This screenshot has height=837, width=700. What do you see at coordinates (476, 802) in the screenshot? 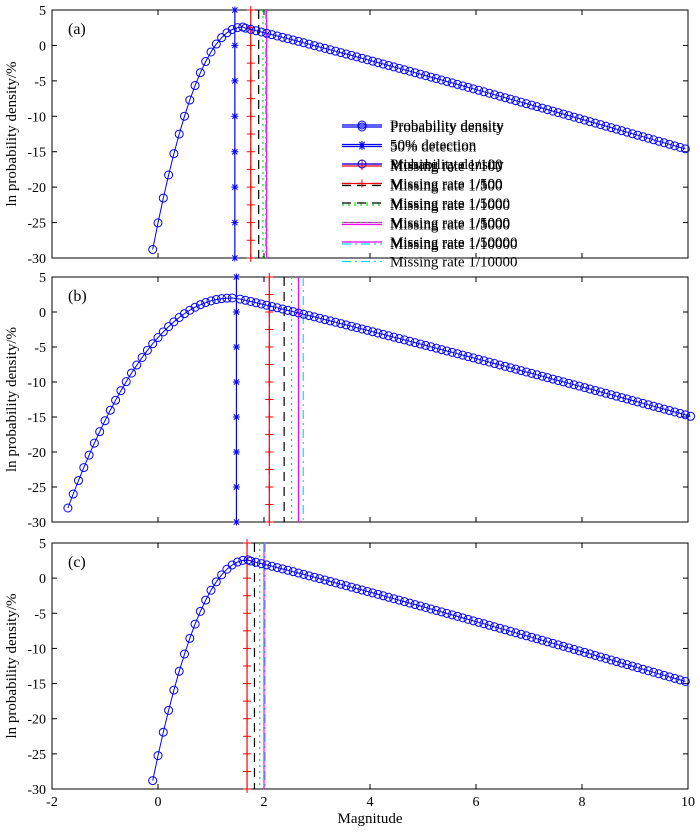
I see `x-tick-label: 6` at bounding box center [476, 802].